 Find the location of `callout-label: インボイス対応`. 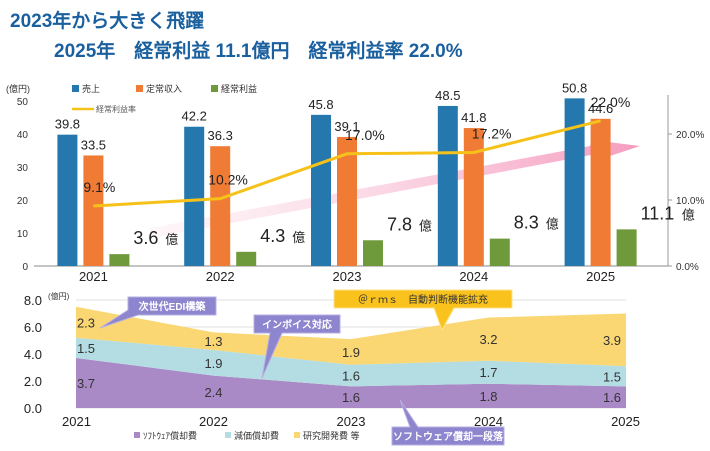

callout-label: インボイス対応 is located at coordinates (297, 324).